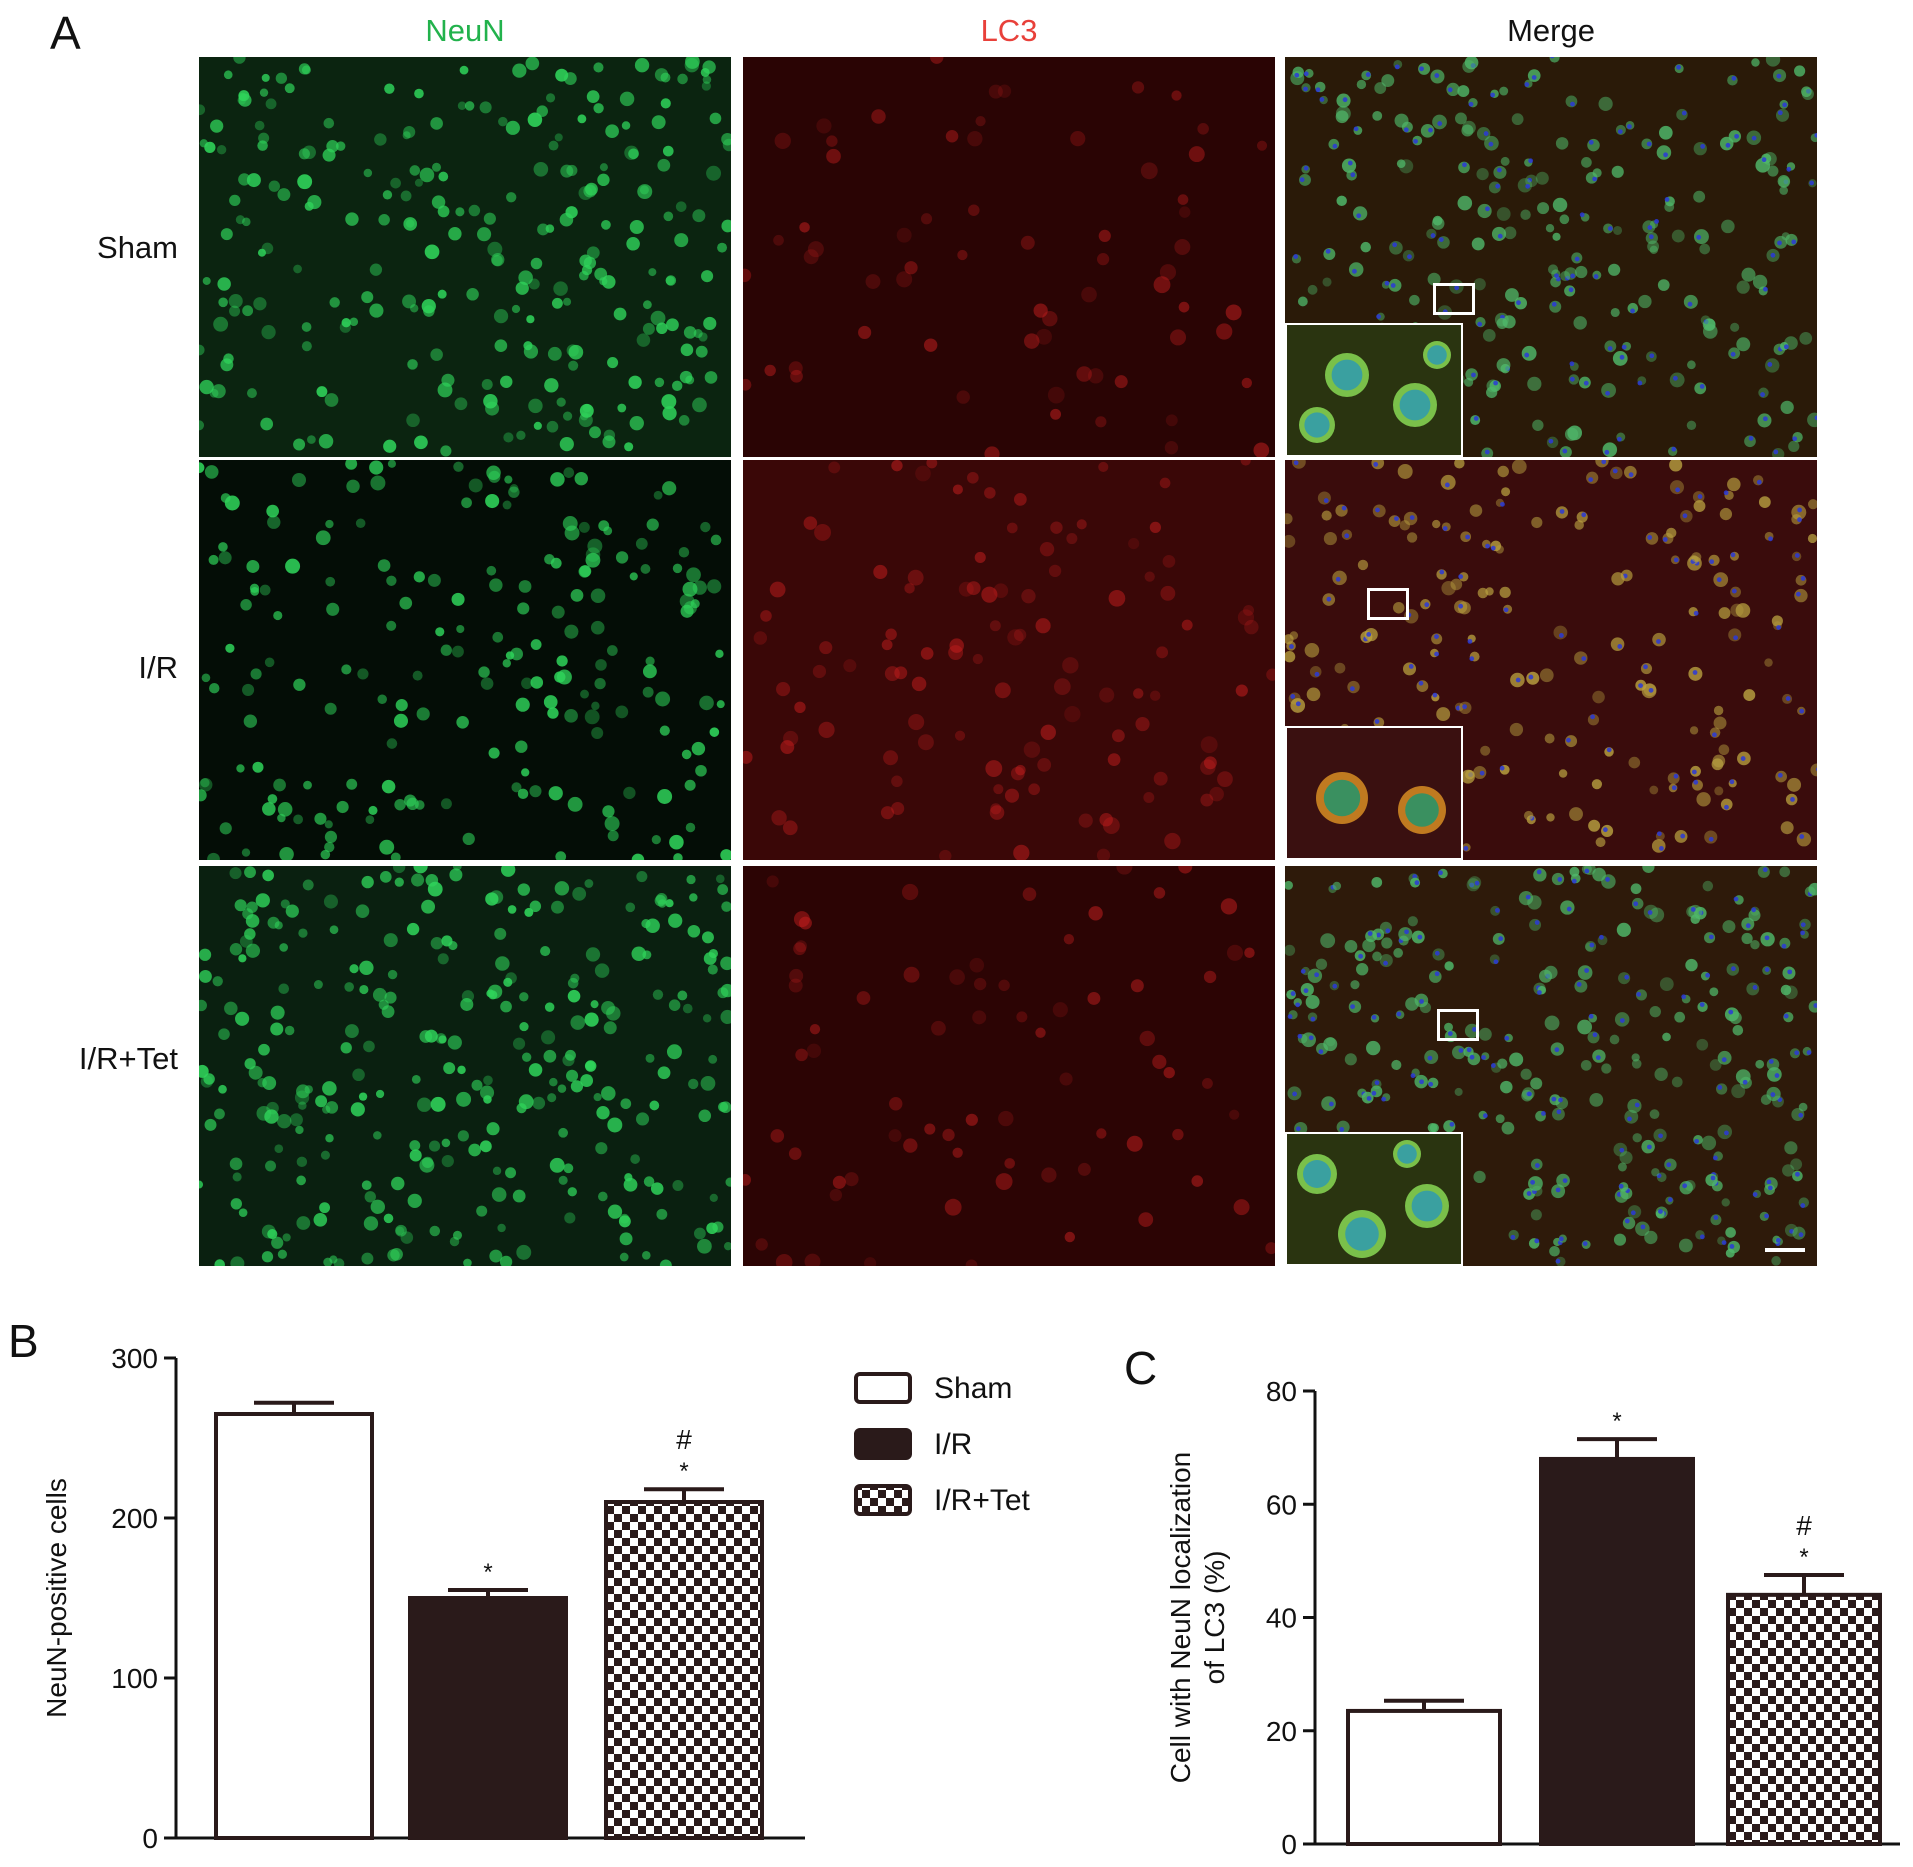 Image resolution: width=1913 pixels, height=1867 pixels. What do you see at coordinates (1281, 1504) in the screenshot?
I see `y-tick-label: 60` at bounding box center [1281, 1504].